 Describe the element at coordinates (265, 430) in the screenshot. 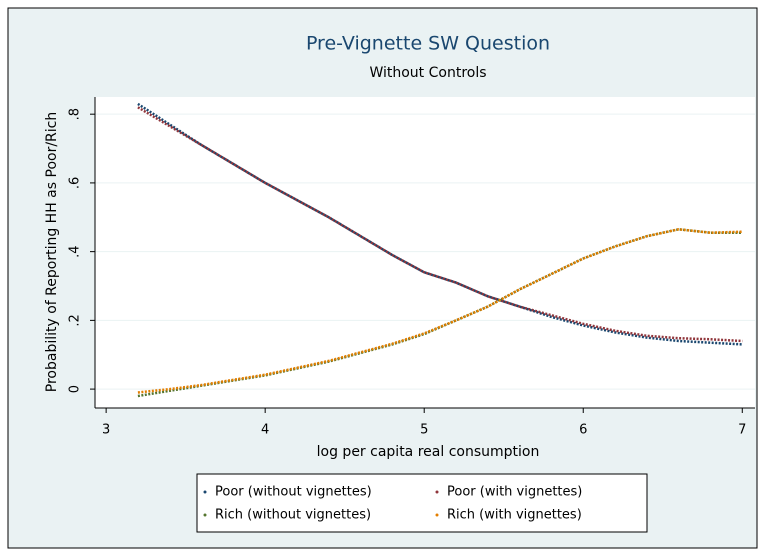

I see `x-tick-label: 4` at that location.